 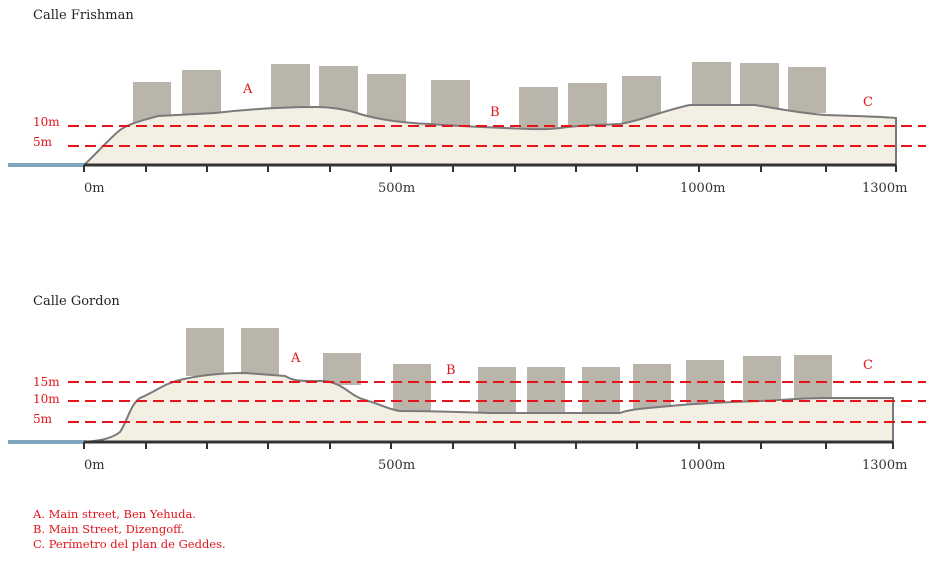 I want to click on legend-item-a: A. Main street, Ben Yehuda., so click(x=114, y=514).